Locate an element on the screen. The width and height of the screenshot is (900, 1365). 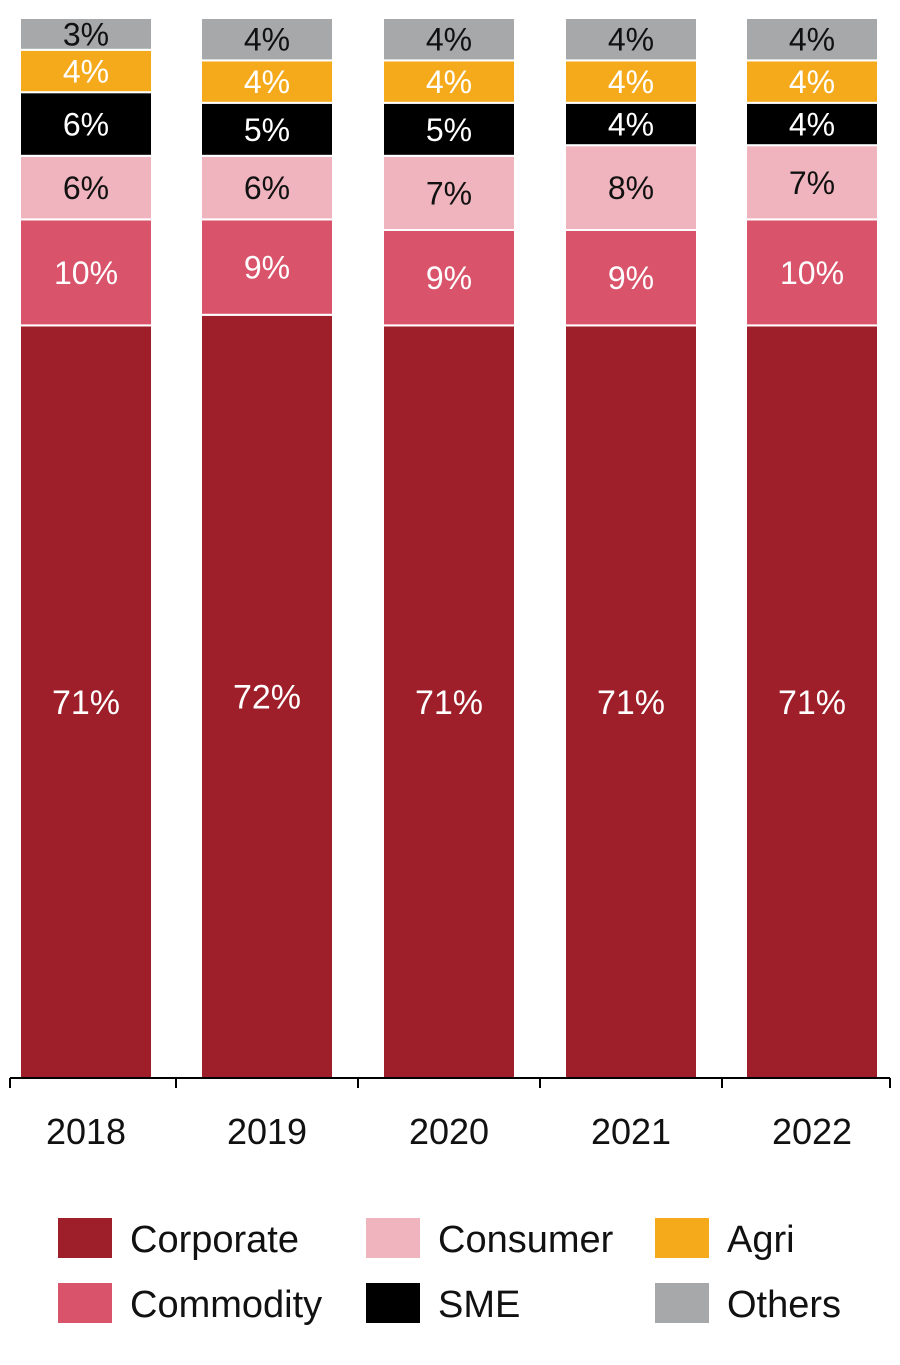
data-label-corporate-2018: 71% is located at coordinates (86, 703).